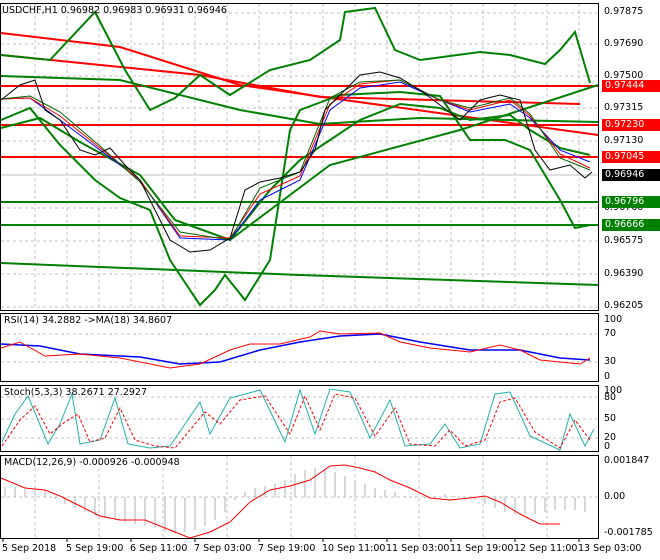 Image resolution: width=660 pixels, height=560 pixels. Describe the element at coordinates (610, 361) in the screenshot. I see `rsi-axis-label: 30` at that location.